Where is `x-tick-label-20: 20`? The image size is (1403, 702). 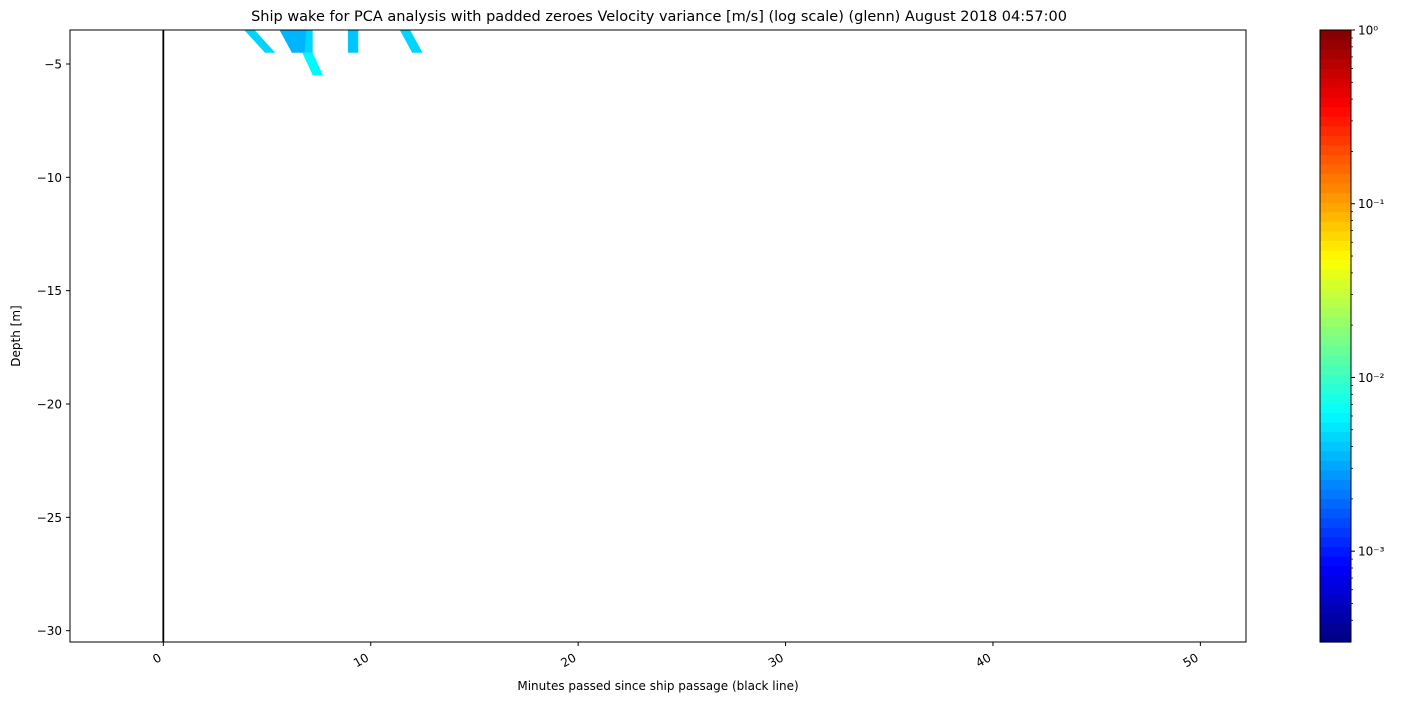
x-tick-label-20: 20 is located at coordinates (568, 660).